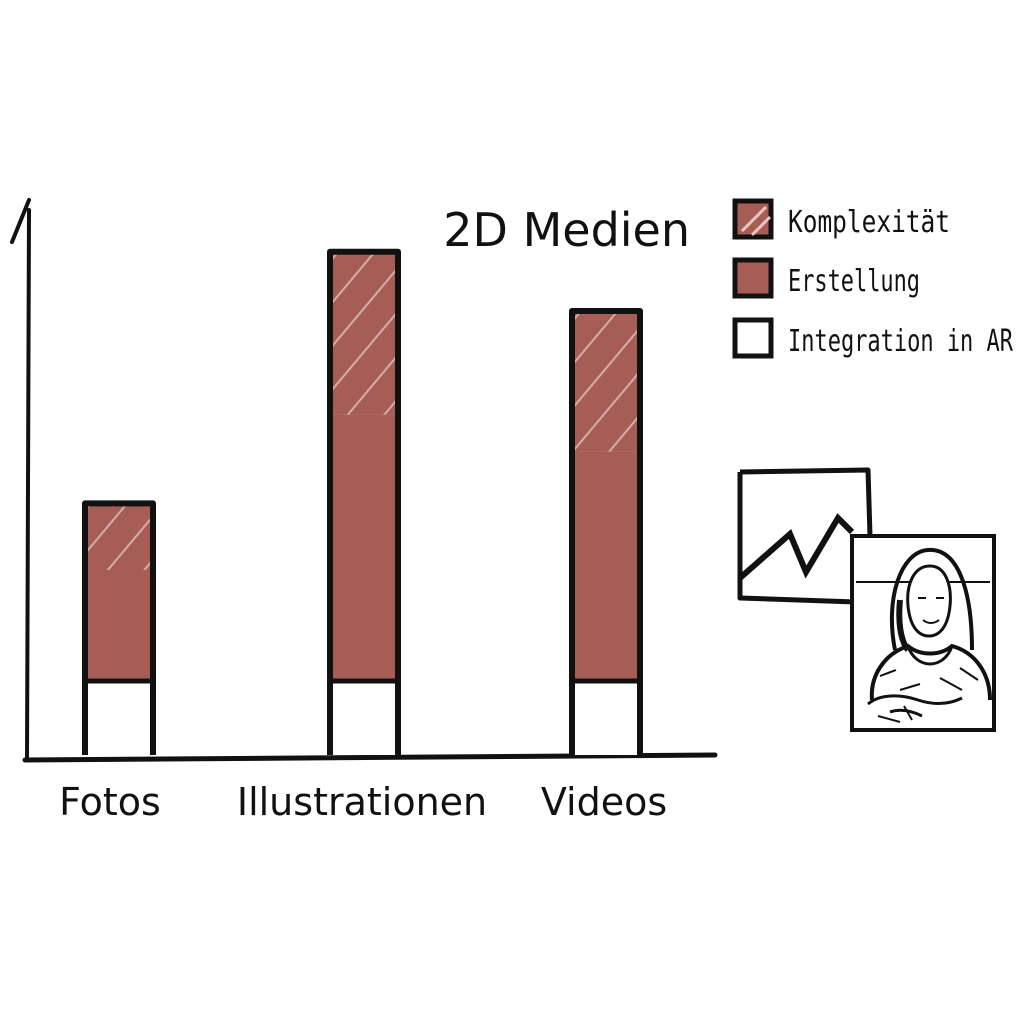  I want to click on legend-item: Integration in AR, so click(873, 338).